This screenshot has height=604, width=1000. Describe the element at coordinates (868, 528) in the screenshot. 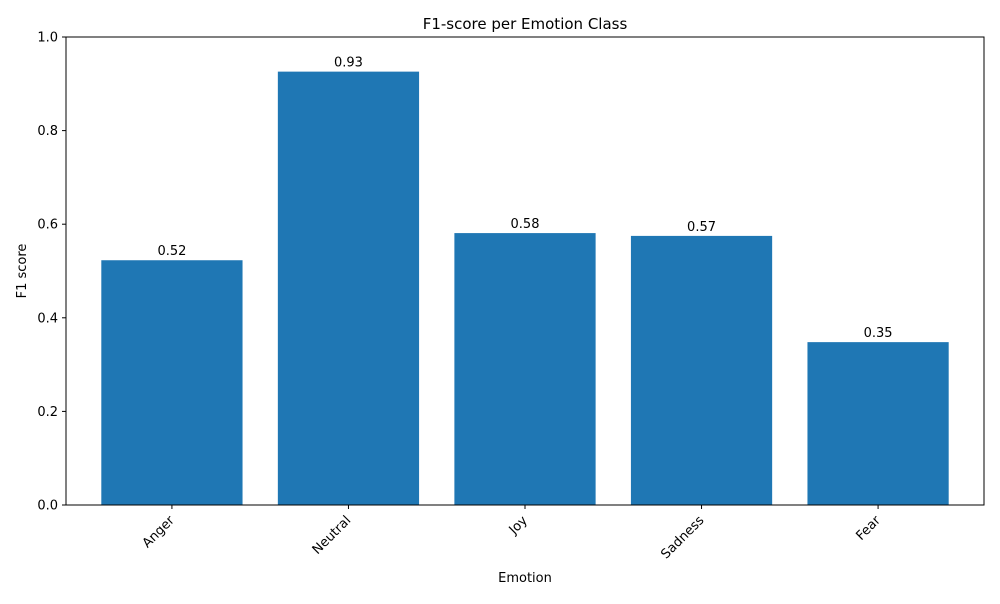

I see `x-tick-label-fear: Fear` at that location.